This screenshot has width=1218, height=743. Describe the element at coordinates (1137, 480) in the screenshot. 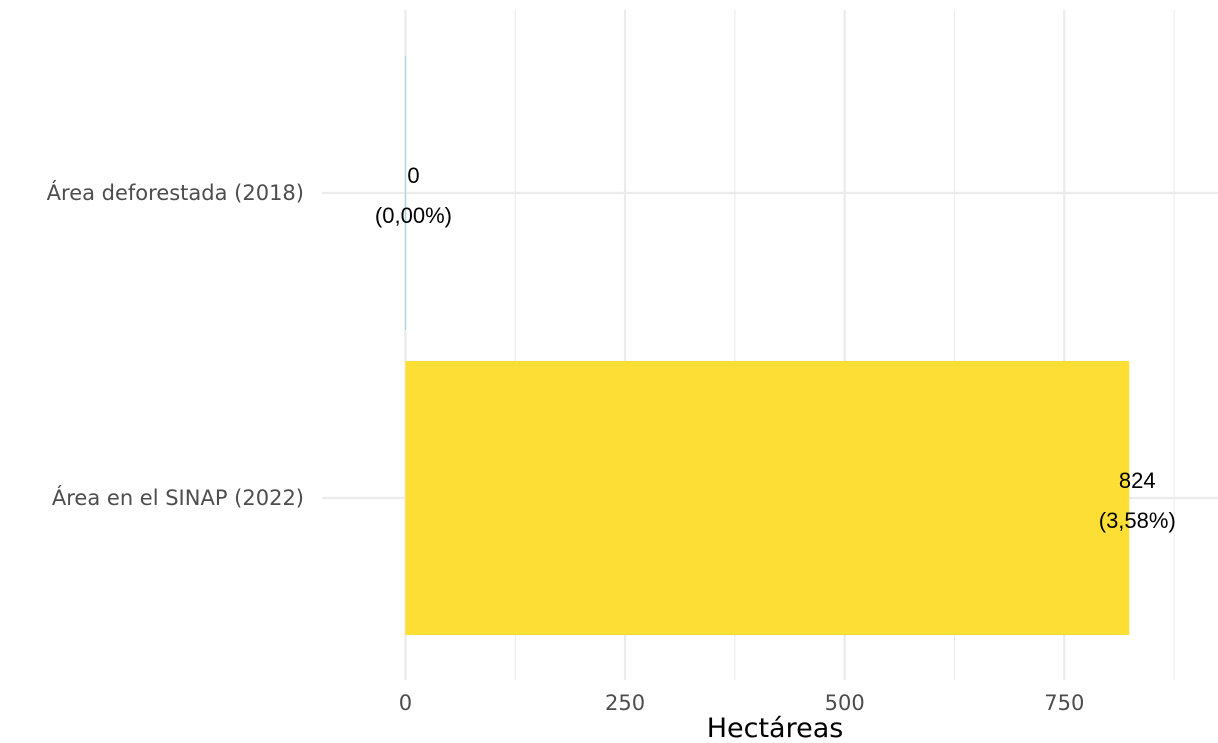

I see `data-label-value-1: 824` at that location.